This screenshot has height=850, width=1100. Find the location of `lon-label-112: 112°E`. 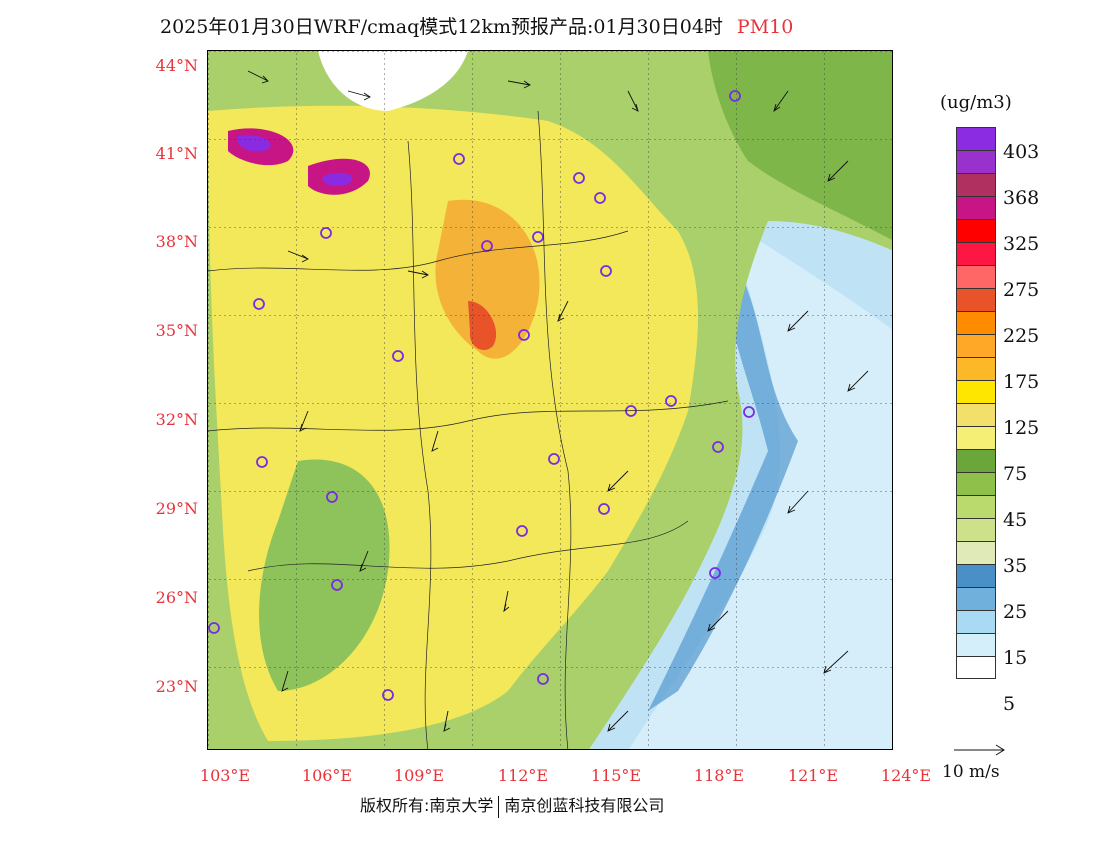

lon-label-112: 112°E is located at coordinates (523, 775).